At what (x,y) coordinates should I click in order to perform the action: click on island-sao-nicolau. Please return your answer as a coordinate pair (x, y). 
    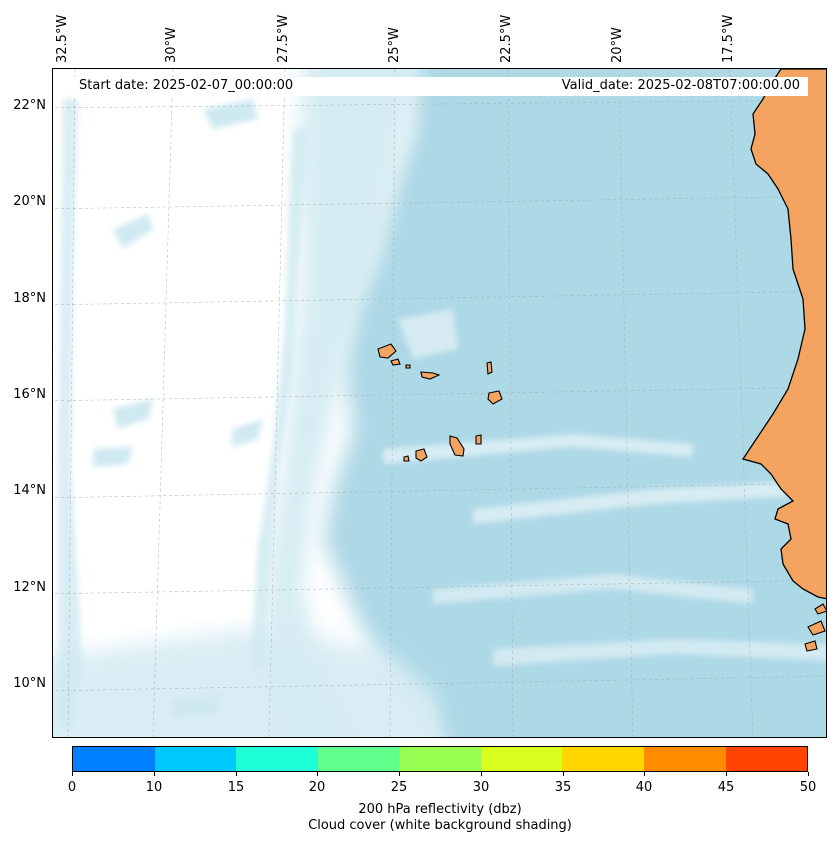
    Looking at the image, I should click on (430, 375).